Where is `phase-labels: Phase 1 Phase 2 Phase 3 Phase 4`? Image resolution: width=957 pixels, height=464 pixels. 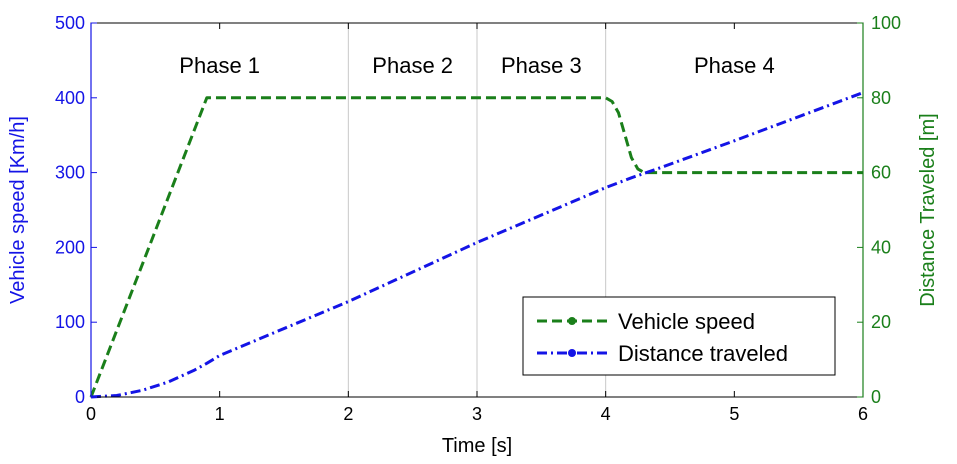
phase-labels: Phase 1 Phase 2 Phase 3 Phase 4 is located at coordinates (476, 65).